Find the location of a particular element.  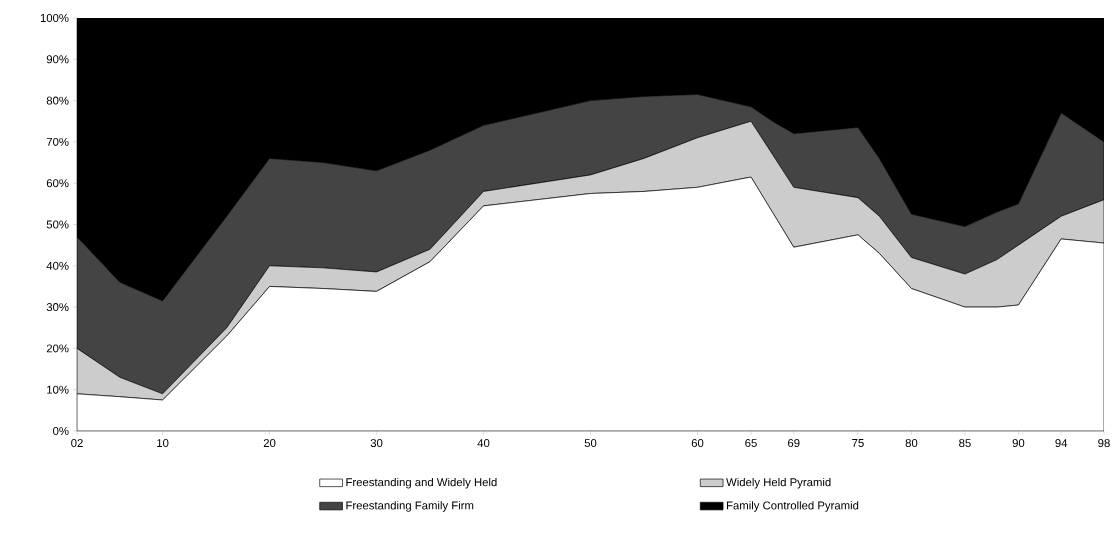

x-tick-label: 85 is located at coordinates (965, 443).